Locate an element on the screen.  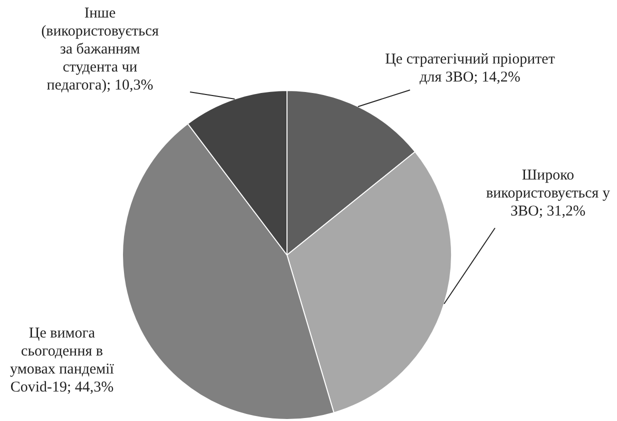
slice-label: Це вимога сьогодення в умовах пандемії Covid-19; 44,3% is located at coordinates (62, 360).